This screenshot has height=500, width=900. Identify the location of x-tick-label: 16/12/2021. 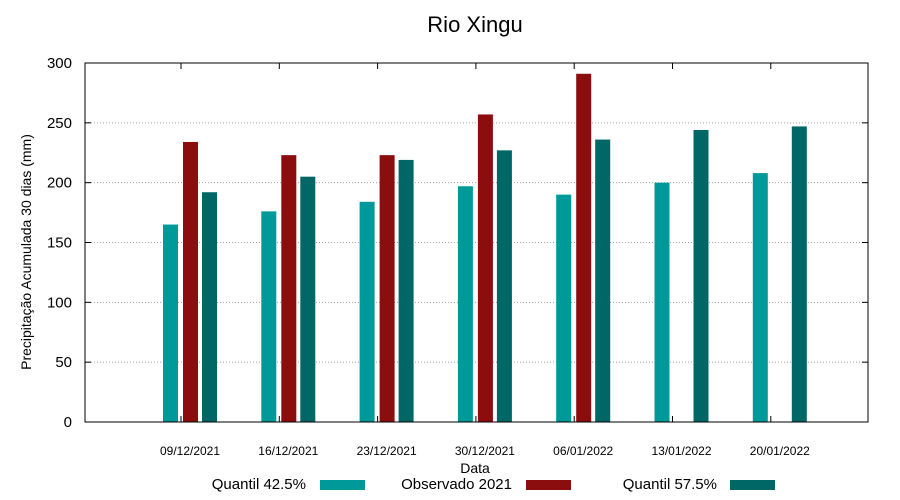
(288, 451).